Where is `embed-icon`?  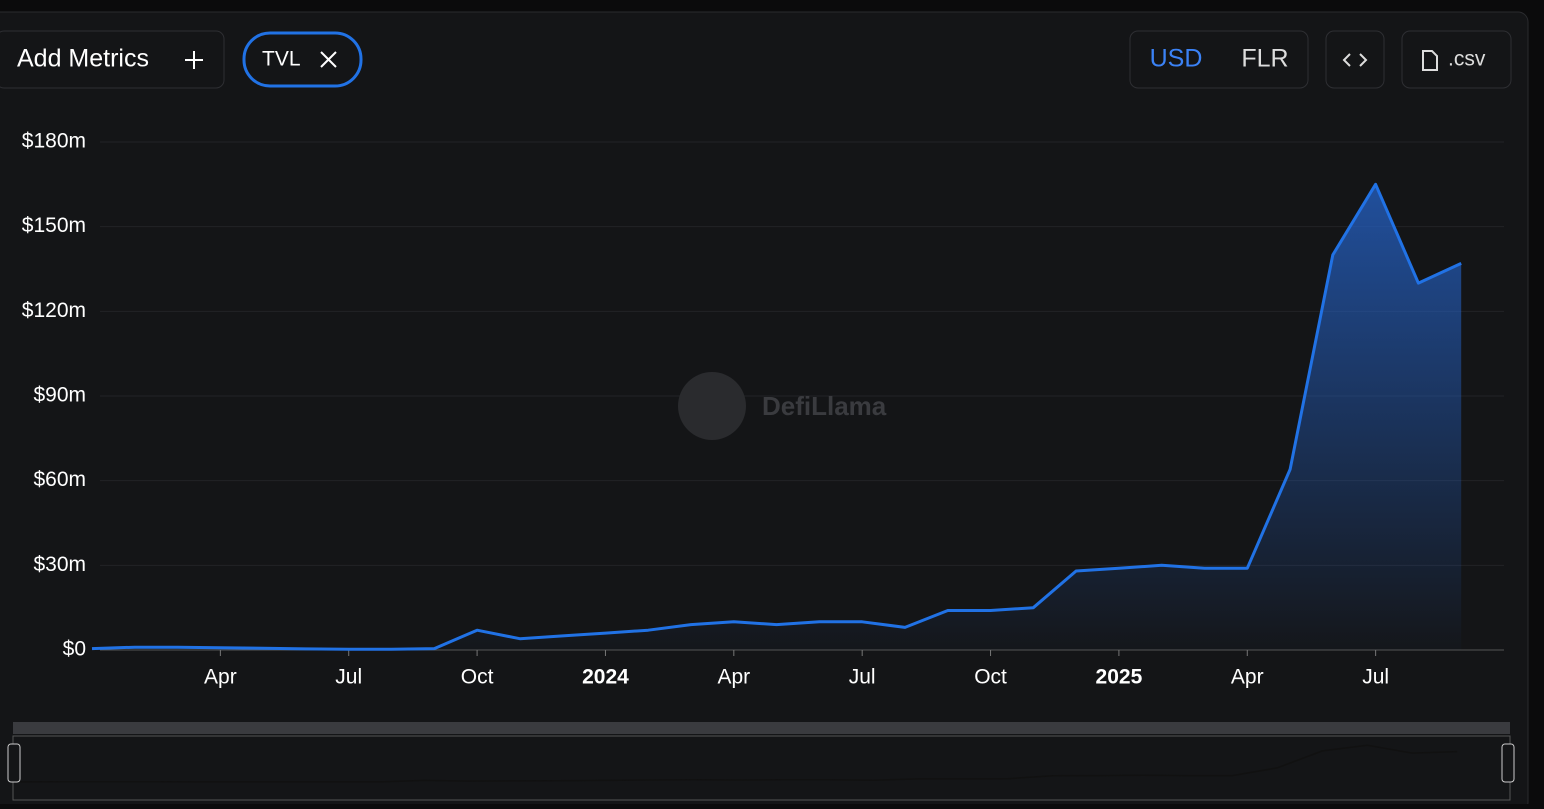
embed-icon is located at coordinates (1355, 60).